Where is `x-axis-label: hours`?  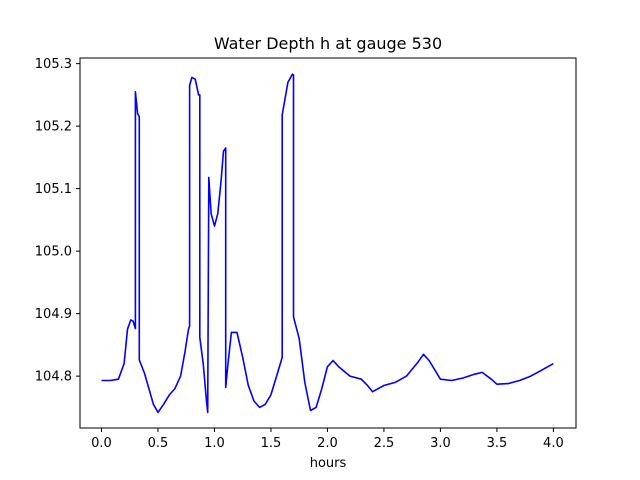 x-axis-label: hours is located at coordinates (328, 463).